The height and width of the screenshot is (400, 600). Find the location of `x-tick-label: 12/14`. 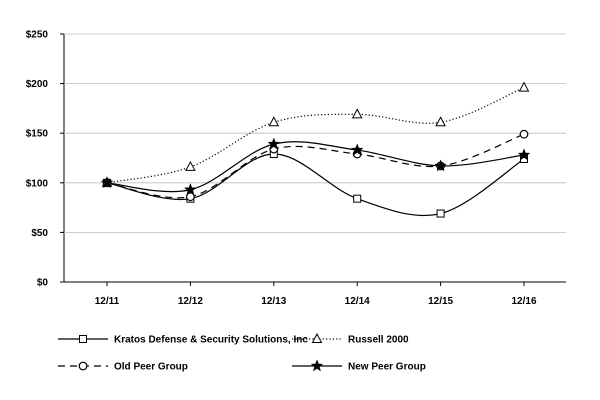

x-tick-label: 12/14 is located at coordinates (357, 301).